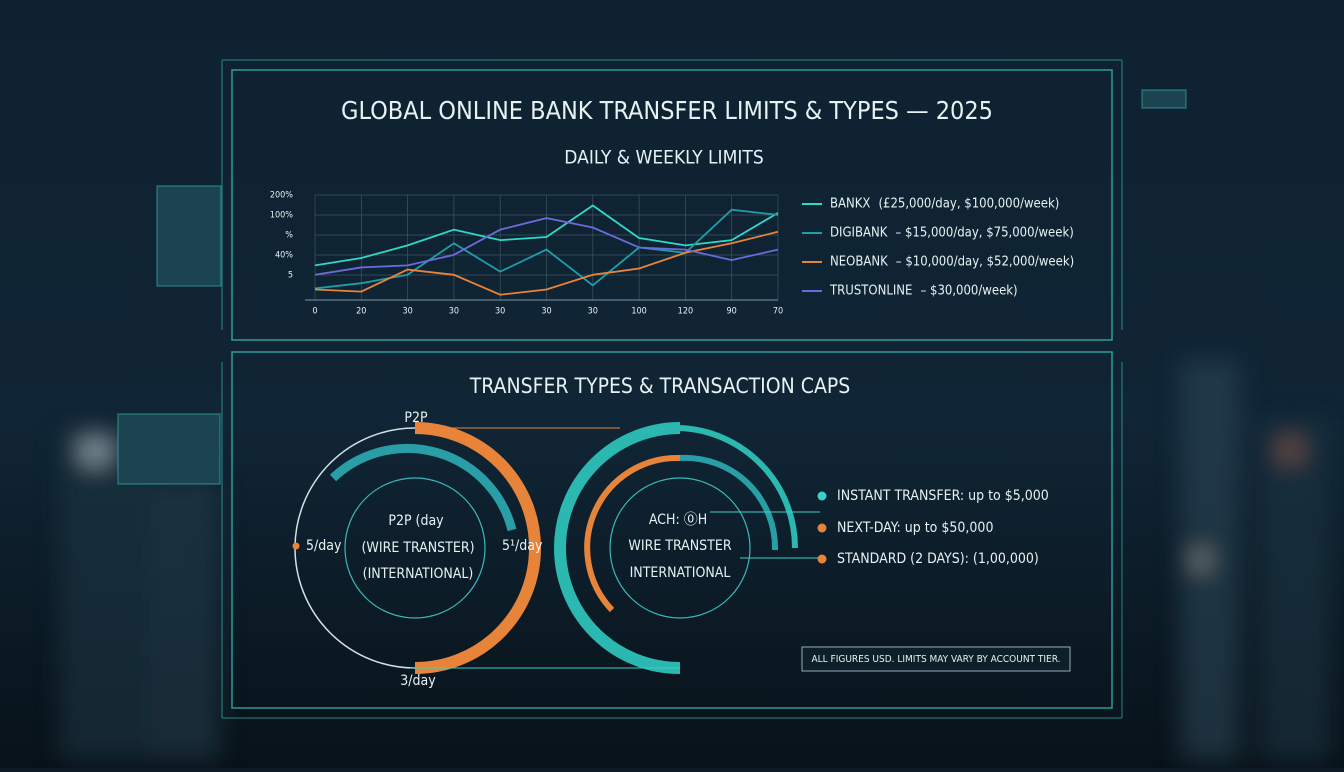  What do you see at coordinates (418, 681) in the screenshot?
I see `ring-label: 3/day` at bounding box center [418, 681].